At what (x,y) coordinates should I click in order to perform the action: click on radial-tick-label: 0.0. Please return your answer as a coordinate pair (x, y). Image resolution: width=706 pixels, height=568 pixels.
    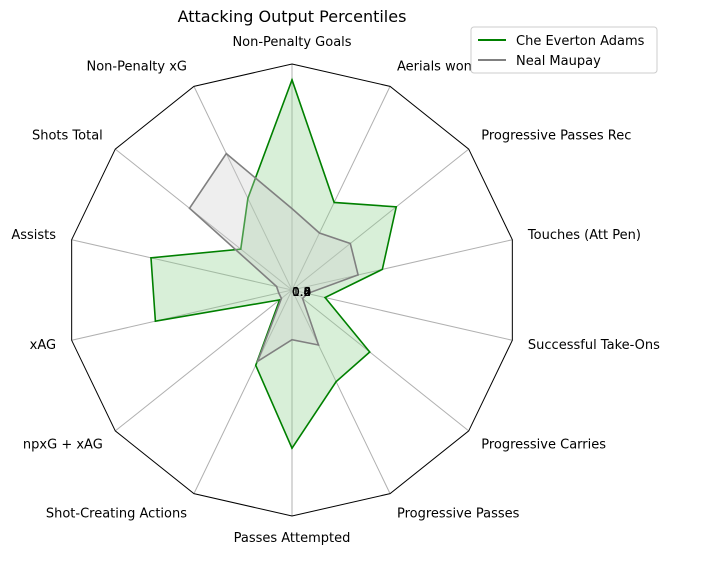
    Looking at the image, I should click on (301, 292).